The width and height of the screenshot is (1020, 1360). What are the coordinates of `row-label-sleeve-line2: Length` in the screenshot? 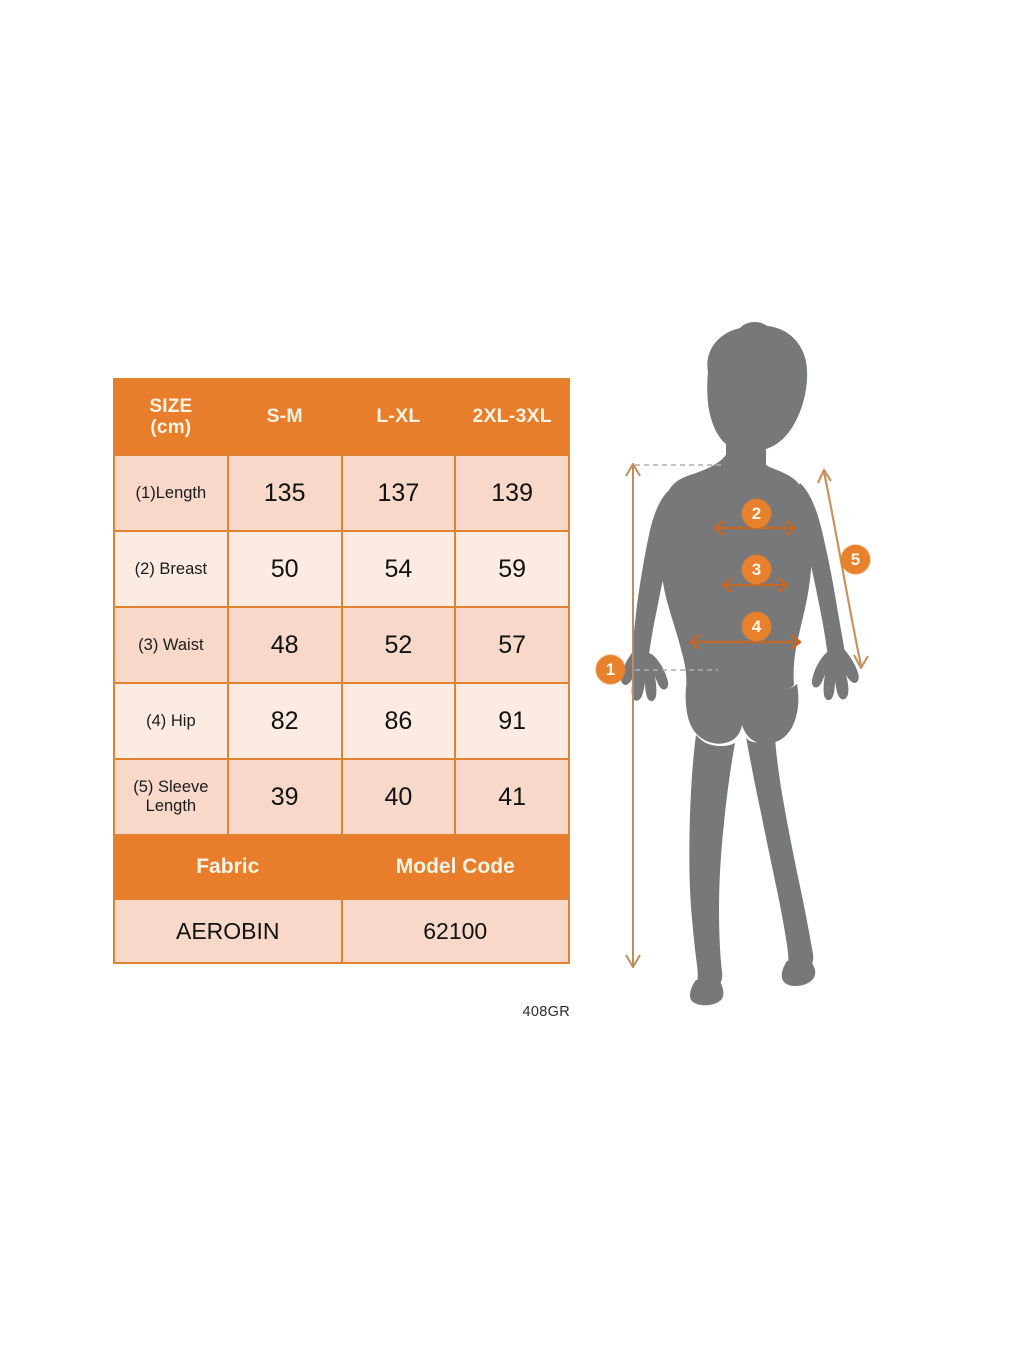 It's located at (171, 806).